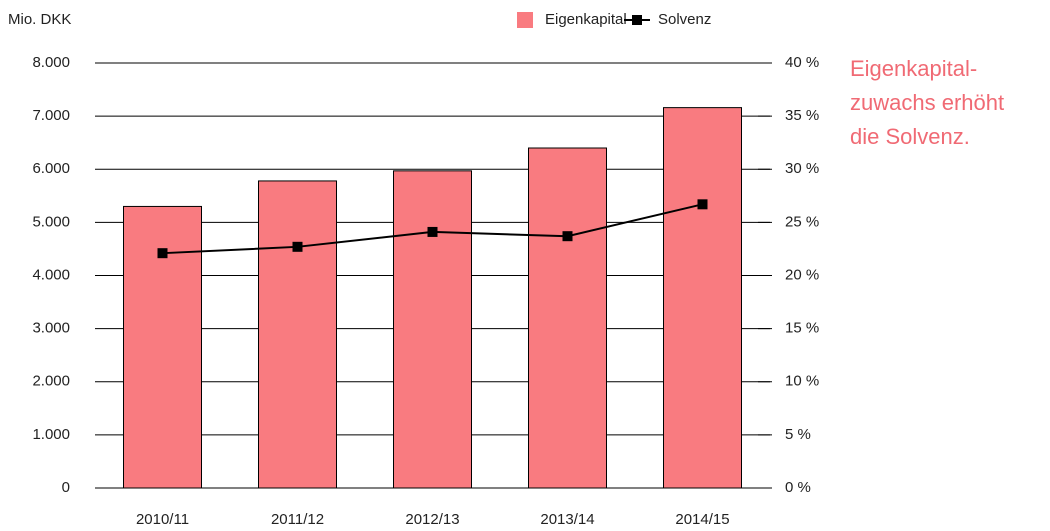 Image resolution: width=1050 pixels, height=531 pixels. Describe the element at coordinates (802, 381) in the screenshot. I see `y2-tick-label: 10 %` at that location.